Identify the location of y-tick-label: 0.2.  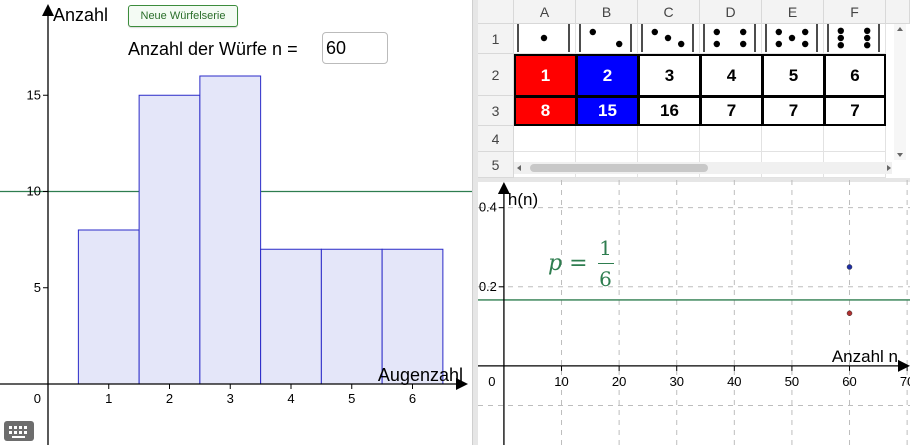
(488, 286).